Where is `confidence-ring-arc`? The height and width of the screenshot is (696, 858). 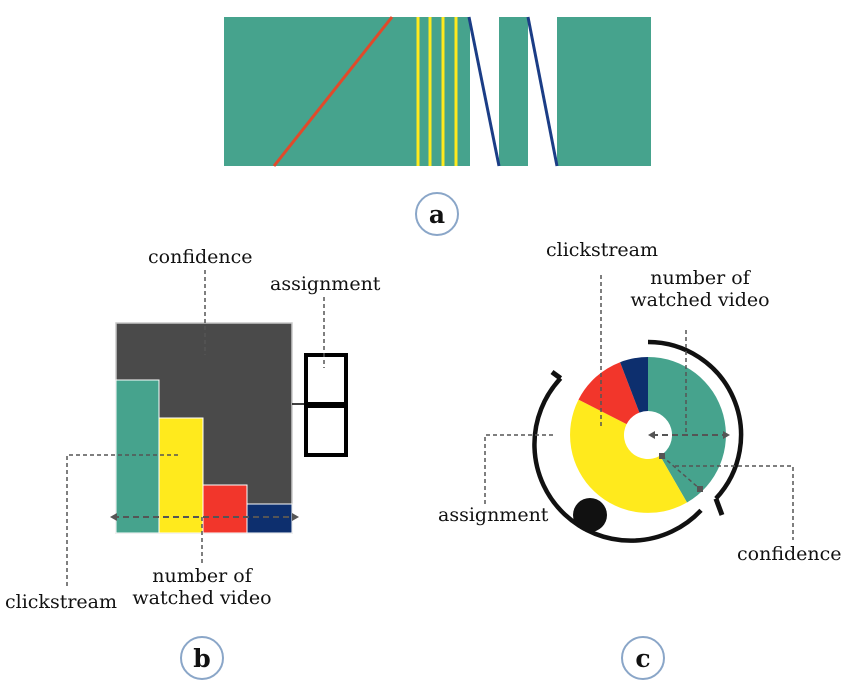 confidence-ring-arc is located at coordinates (695, 420).